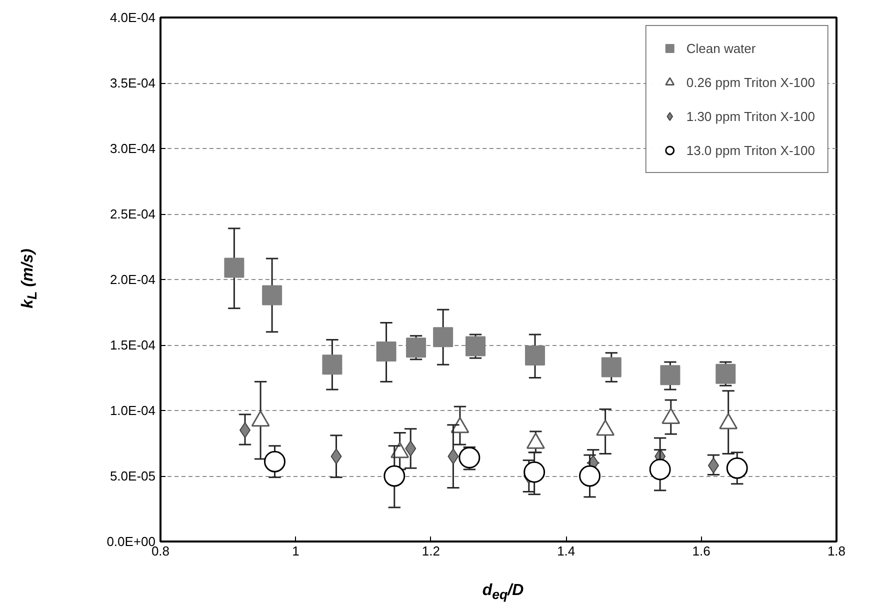  I want to click on y-tick-label: 4.0E-04, so click(133, 17).